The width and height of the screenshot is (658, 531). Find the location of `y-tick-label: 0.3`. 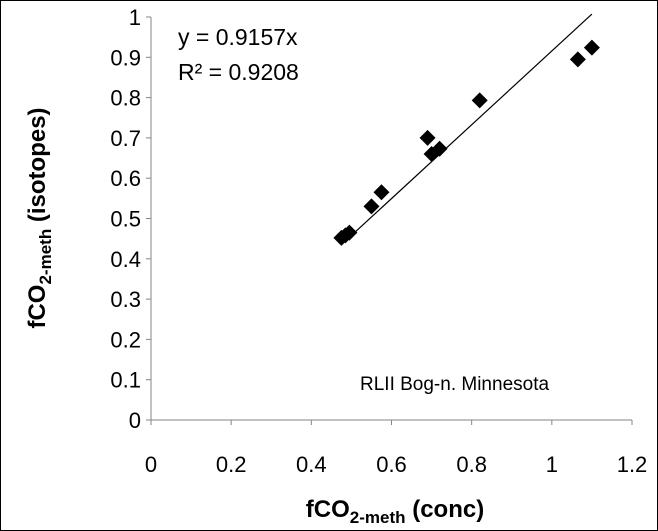

y-tick-label: 0.3 is located at coordinates (125, 299).